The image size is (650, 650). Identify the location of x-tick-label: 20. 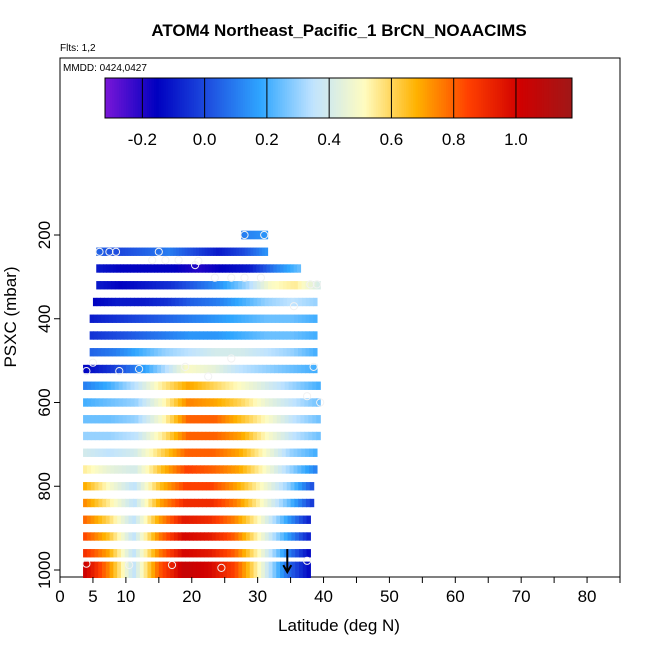
(191, 596).